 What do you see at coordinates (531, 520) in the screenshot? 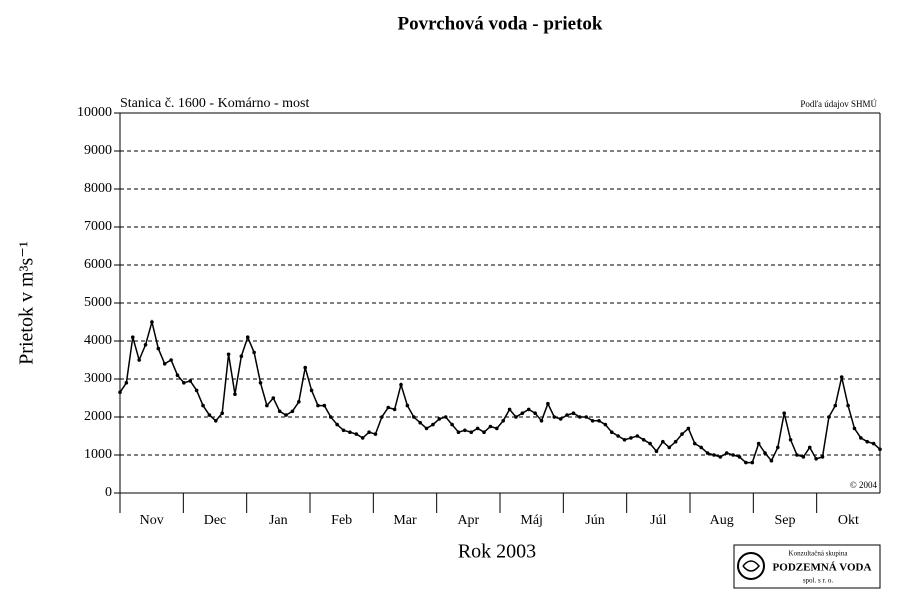
I see `x-tick-label: Máj` at bounding box center [531, 520].